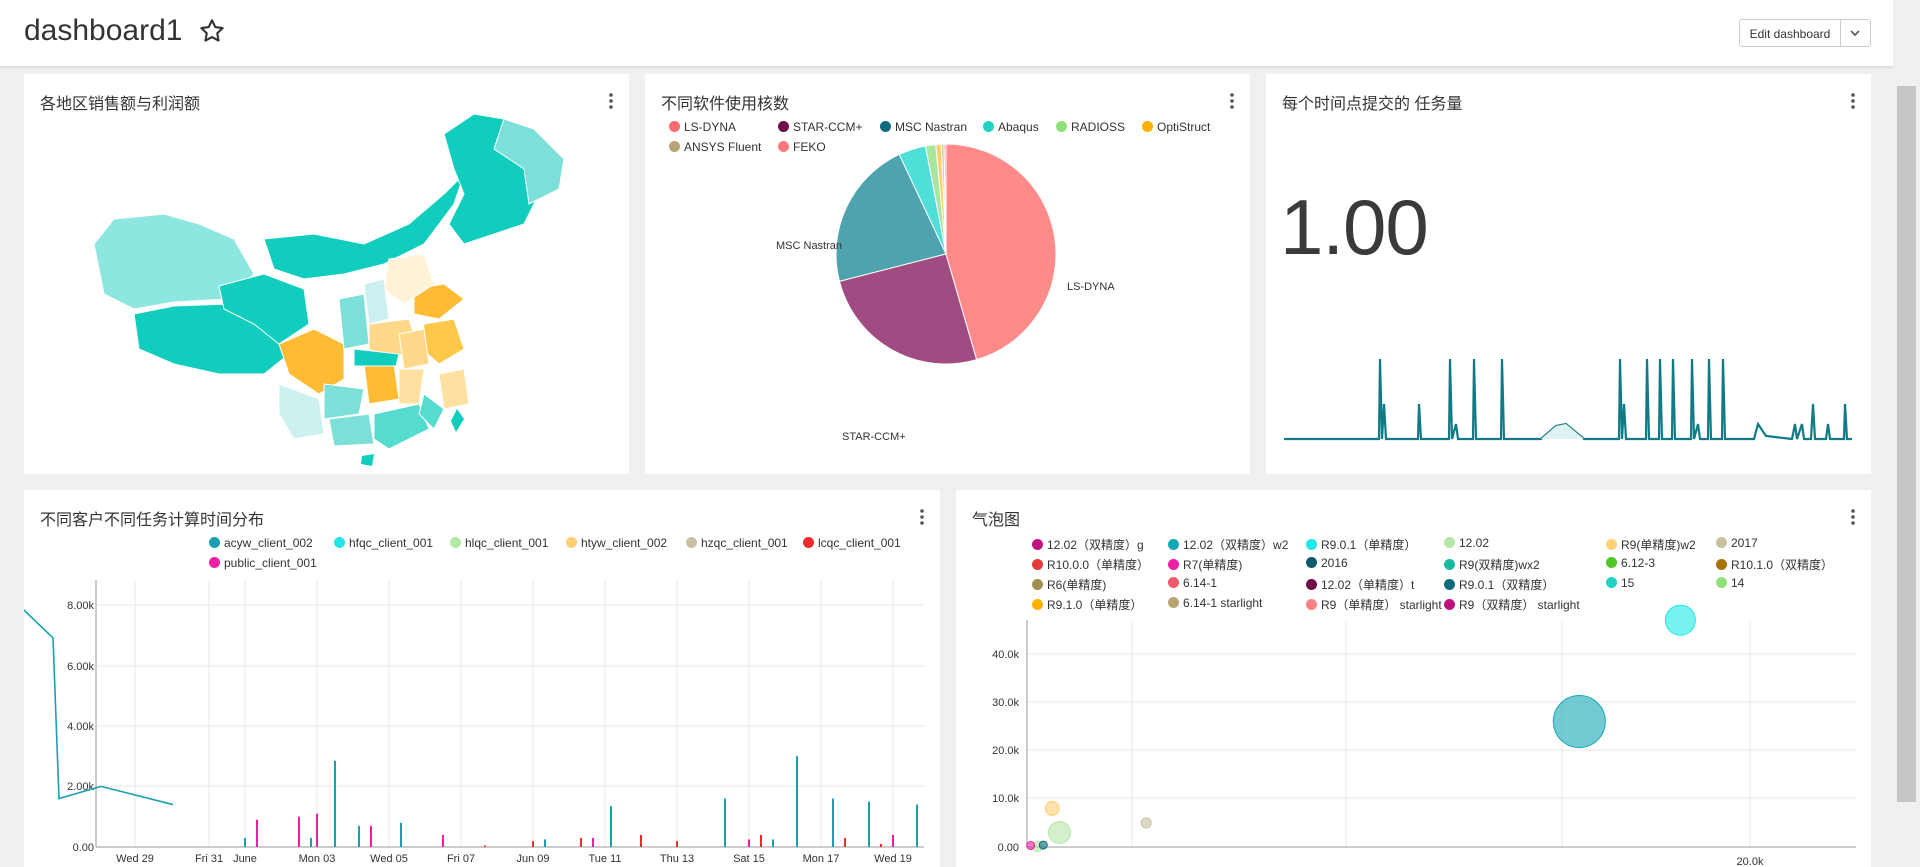 The image size is (1920, 867). What do you see at coordinates (891, 217) in the screenshot?
I see `pie-slice-msc-nastran` at bounding box center [891, 217].